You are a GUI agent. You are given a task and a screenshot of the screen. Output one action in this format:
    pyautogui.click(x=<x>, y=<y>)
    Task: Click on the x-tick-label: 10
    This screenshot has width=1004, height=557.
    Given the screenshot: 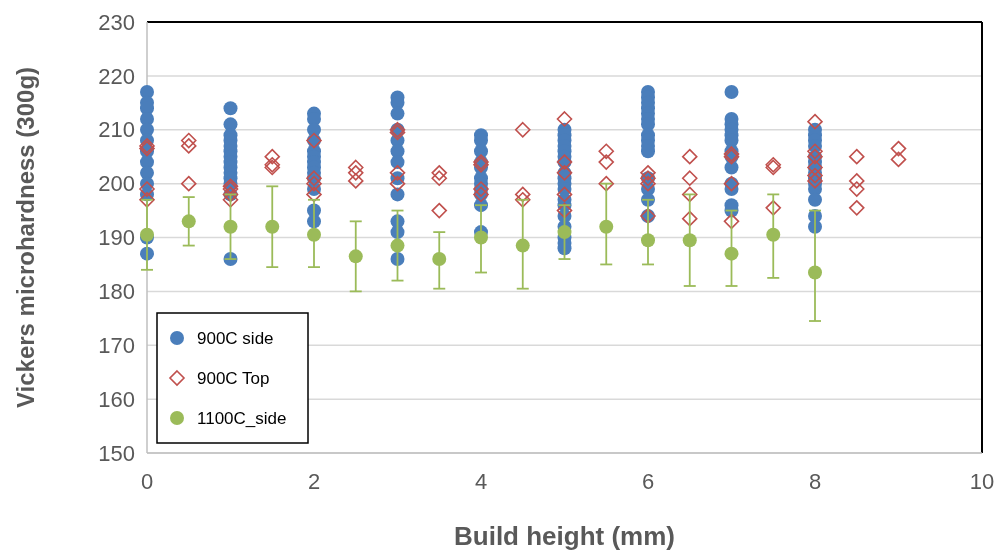 What is the action you would take?
    pyautogui.click(x=982, y=481)
    